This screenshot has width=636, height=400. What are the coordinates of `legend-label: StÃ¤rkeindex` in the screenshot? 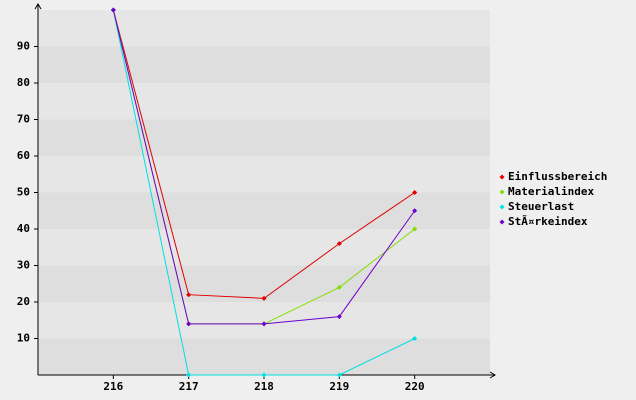 It's located at (548, 221).